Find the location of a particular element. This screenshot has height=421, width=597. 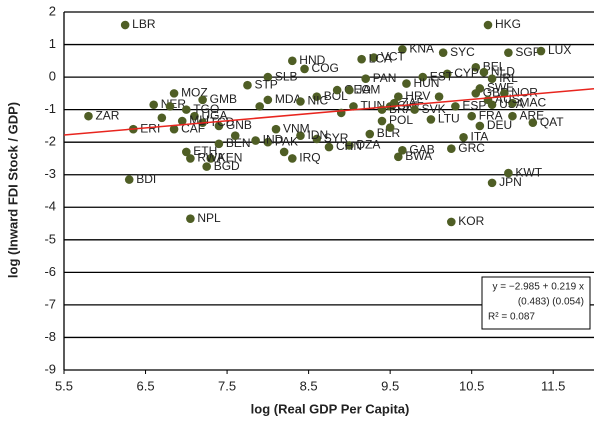

point-label: POL is located at coordinates (401, 120).